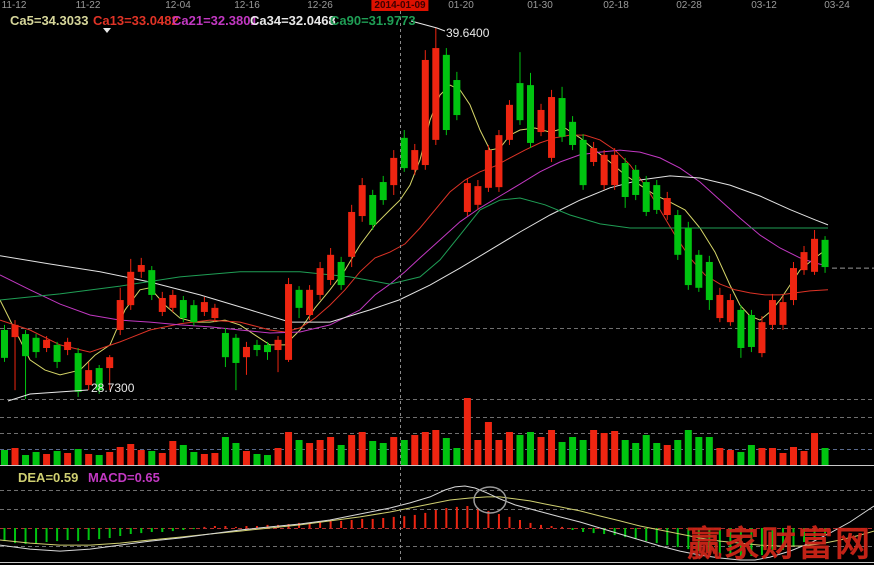  I want to click on trough-pointer-line, so click(48, 395).